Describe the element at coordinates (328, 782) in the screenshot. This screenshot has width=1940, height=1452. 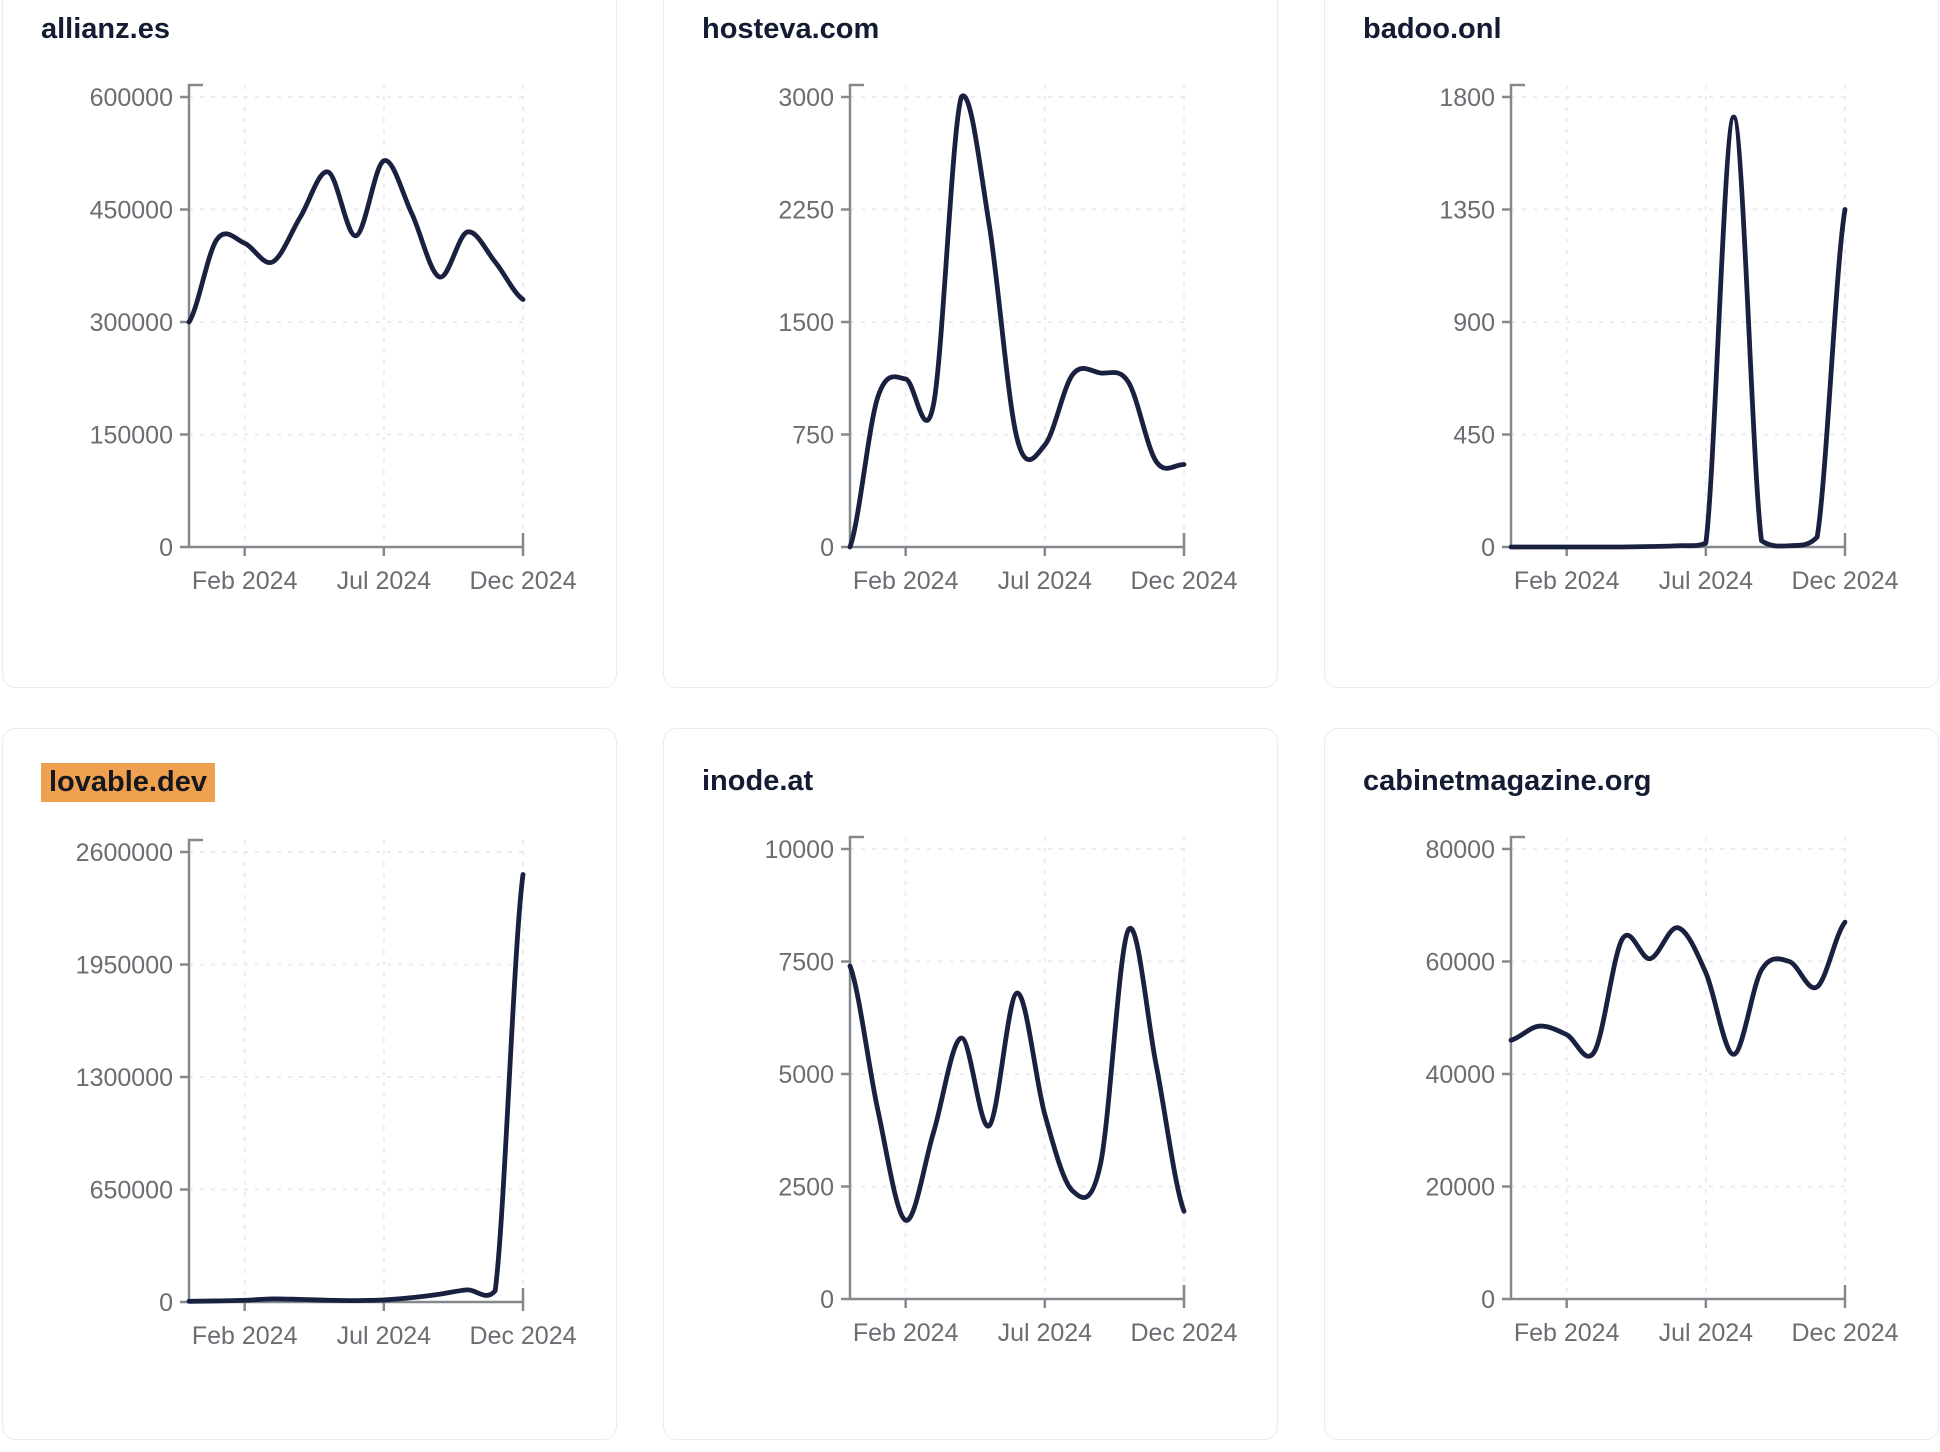
I see `site-title: lovable.dev` at that location.